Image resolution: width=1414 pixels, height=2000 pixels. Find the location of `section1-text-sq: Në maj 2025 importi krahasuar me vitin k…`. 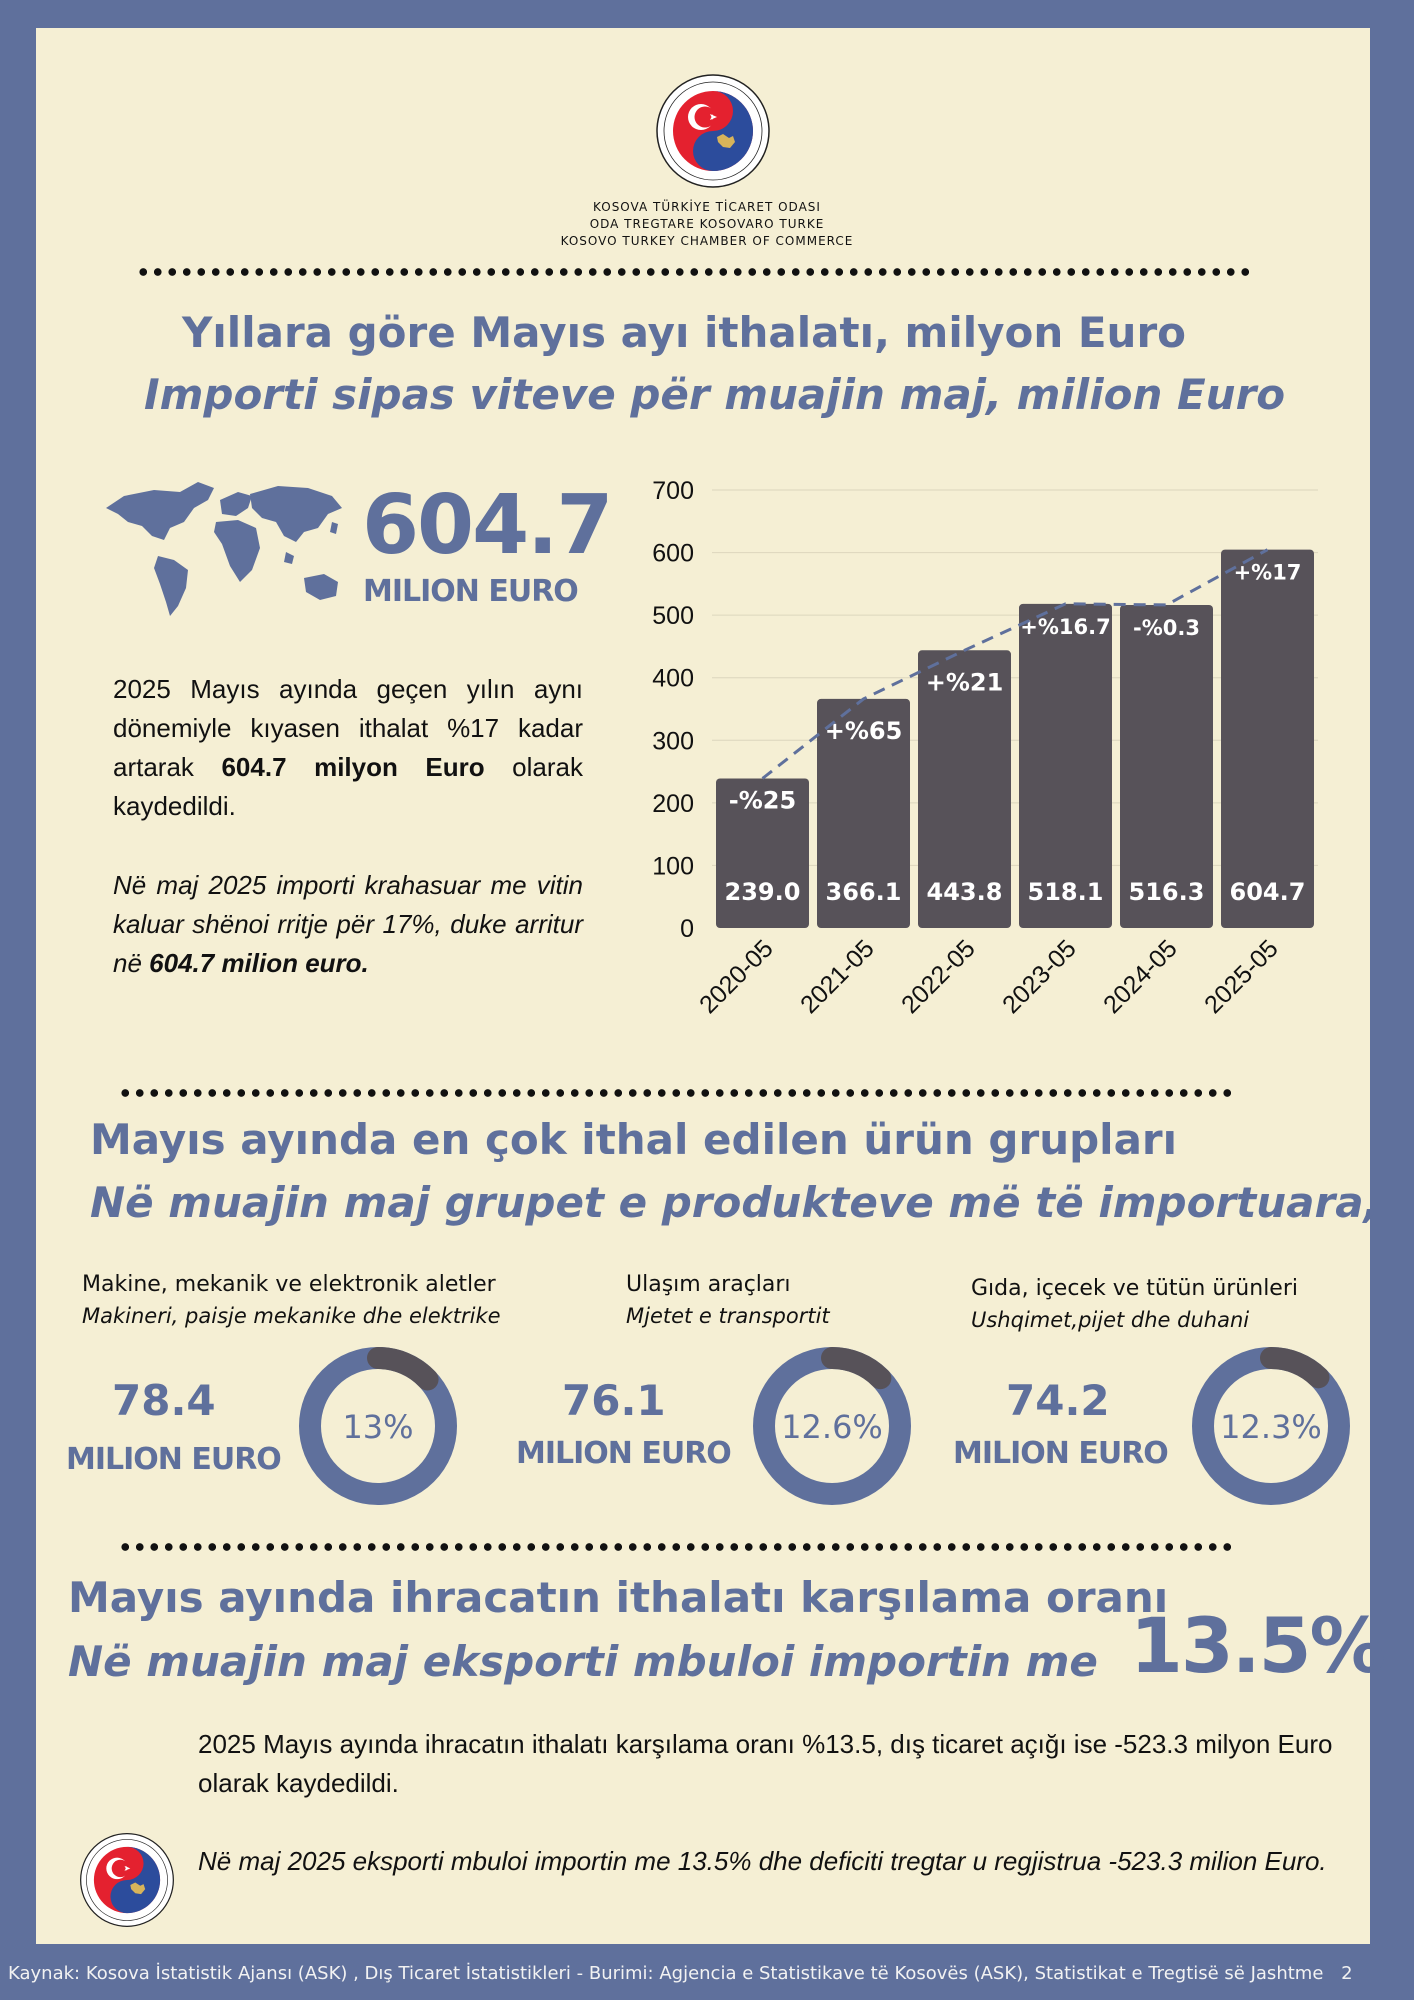

section1-text-sq: Në maj 2025 importi krahasuar me vitin k… is located at coordinates (348, 924).